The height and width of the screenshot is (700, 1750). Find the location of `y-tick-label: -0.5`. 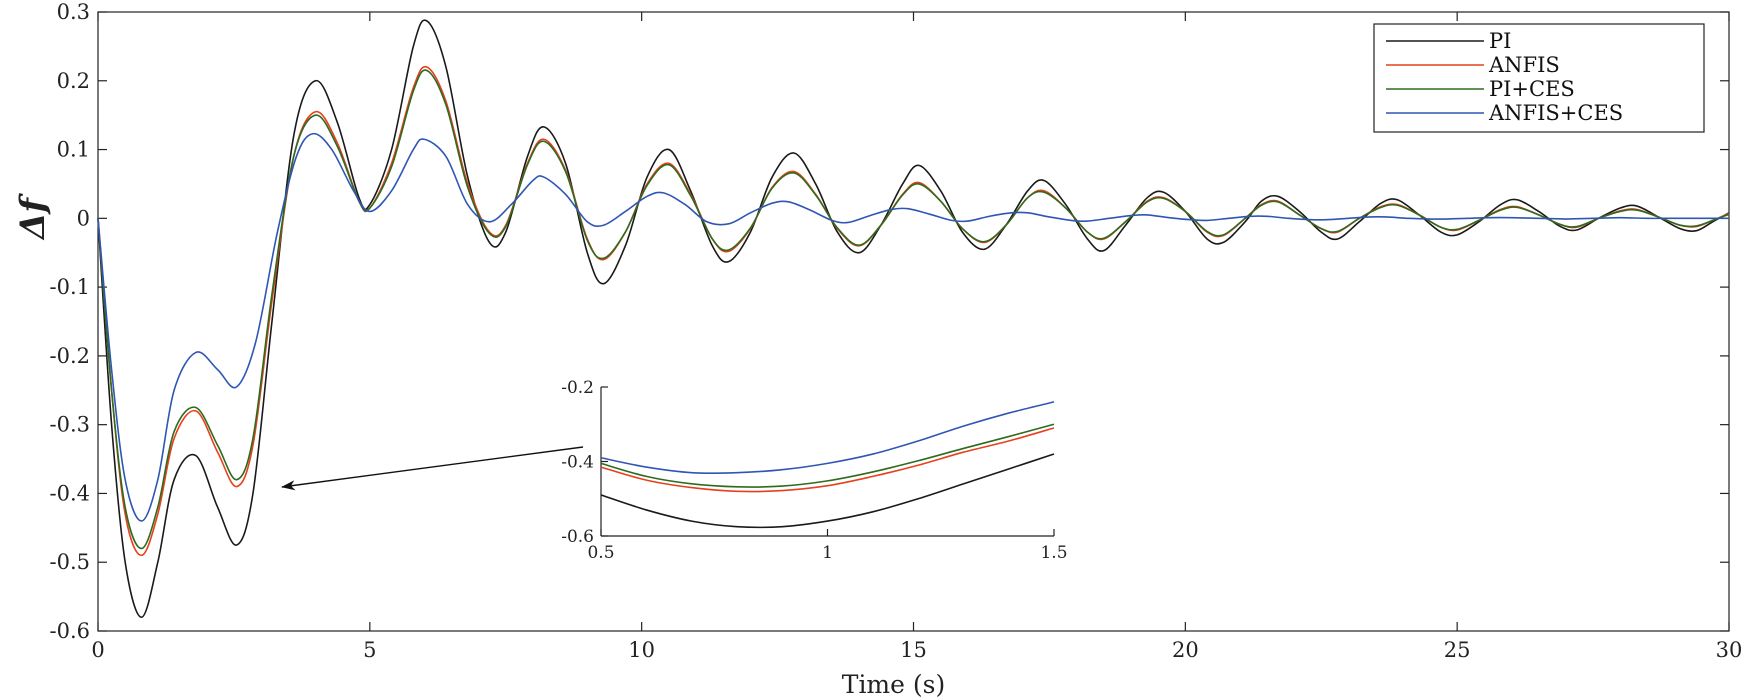

y-tick-label: -0.5 is located at coordinates (70, 562).